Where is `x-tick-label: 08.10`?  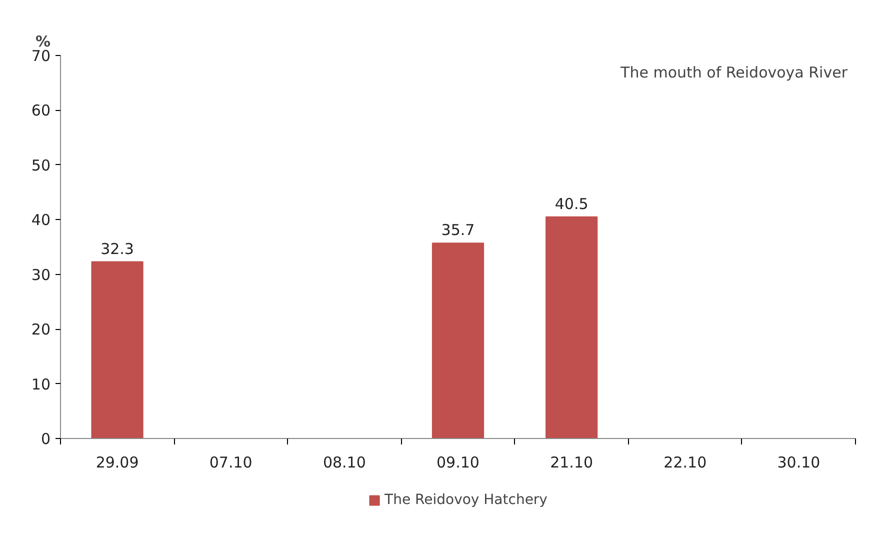 x-tick-label: 08.10 is located at coordinates (344, 463).